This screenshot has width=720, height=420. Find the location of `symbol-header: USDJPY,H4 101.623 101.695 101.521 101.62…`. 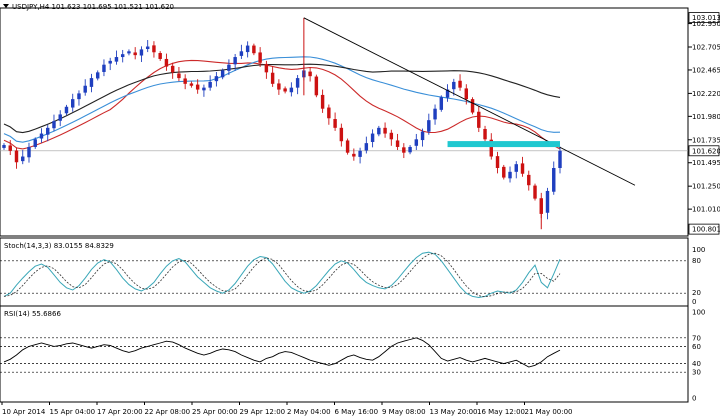

symbol-header: USDJPY,H4 101.623 101.695 101.521 101.62… is located at coordinates (88, 7).